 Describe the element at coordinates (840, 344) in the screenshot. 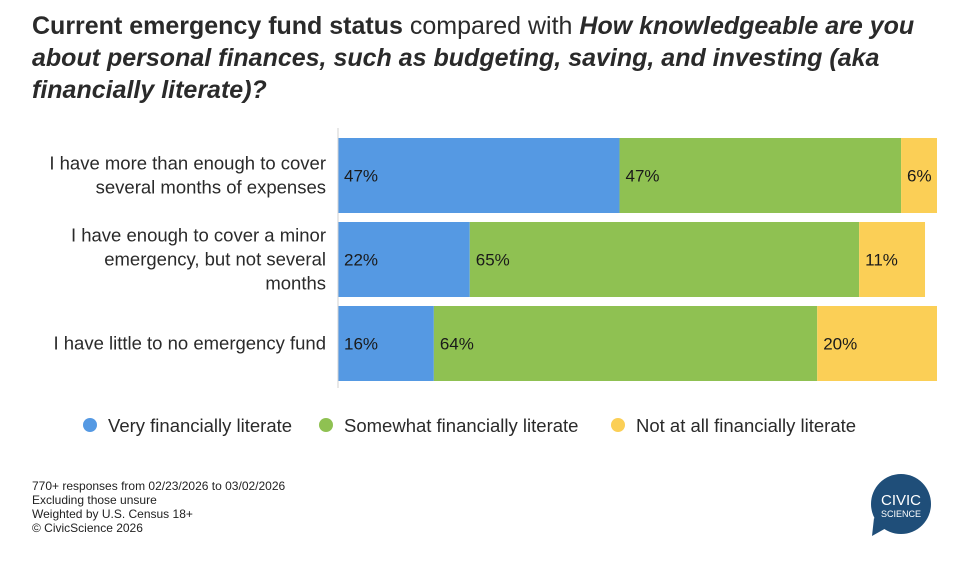

I see `data-label: 20%` at that location.